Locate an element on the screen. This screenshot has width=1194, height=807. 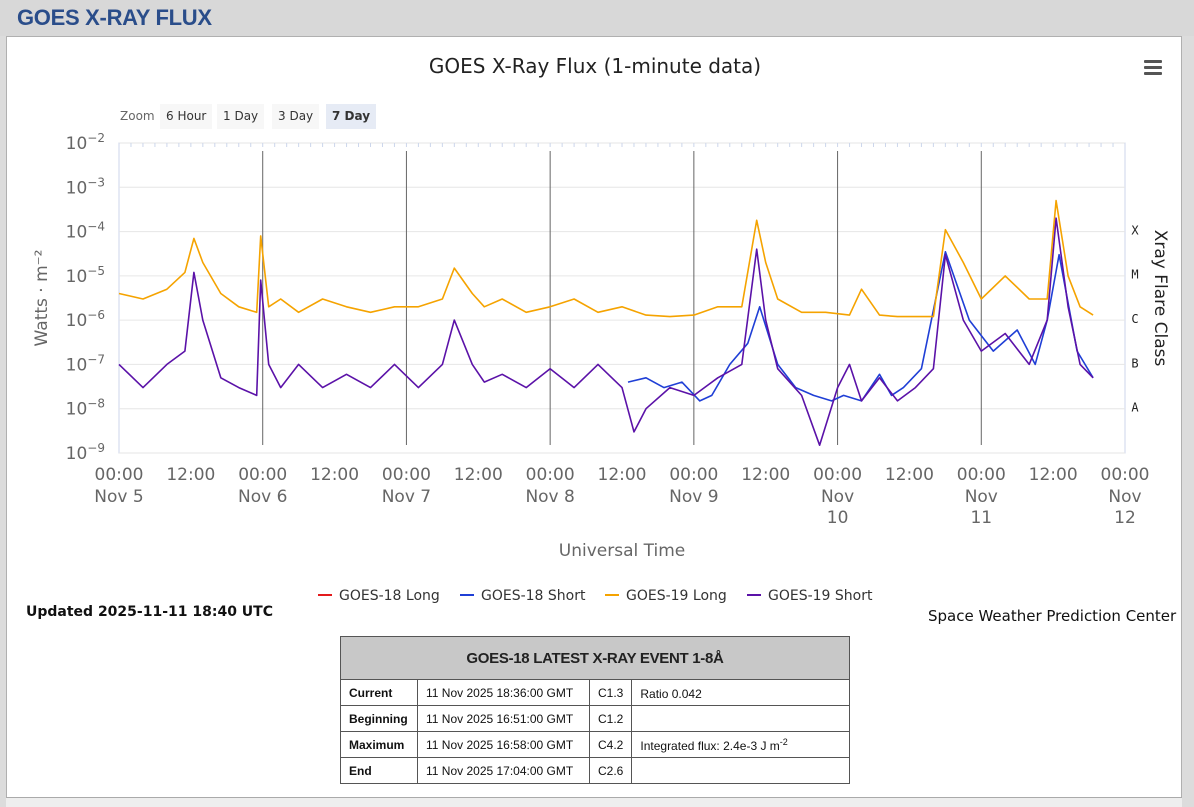
row-time: 11 Nov 2025 17:04:00 GMT is located at coordinates (503, 770).